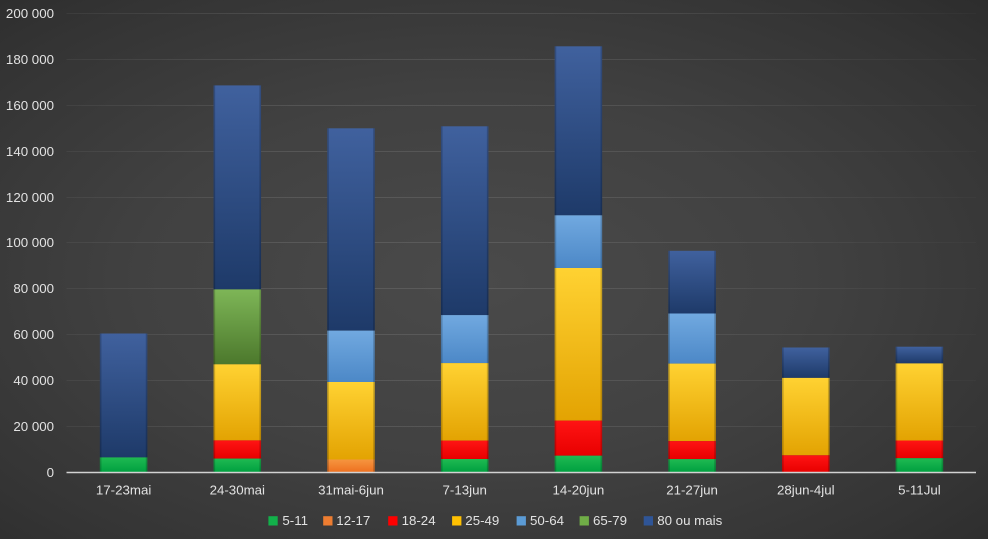 The width and height of the screenshot is (988, 539). Describe the element at coordinates (547, 520) in the screenshot. I see `svg-text: 50-64` at that location.